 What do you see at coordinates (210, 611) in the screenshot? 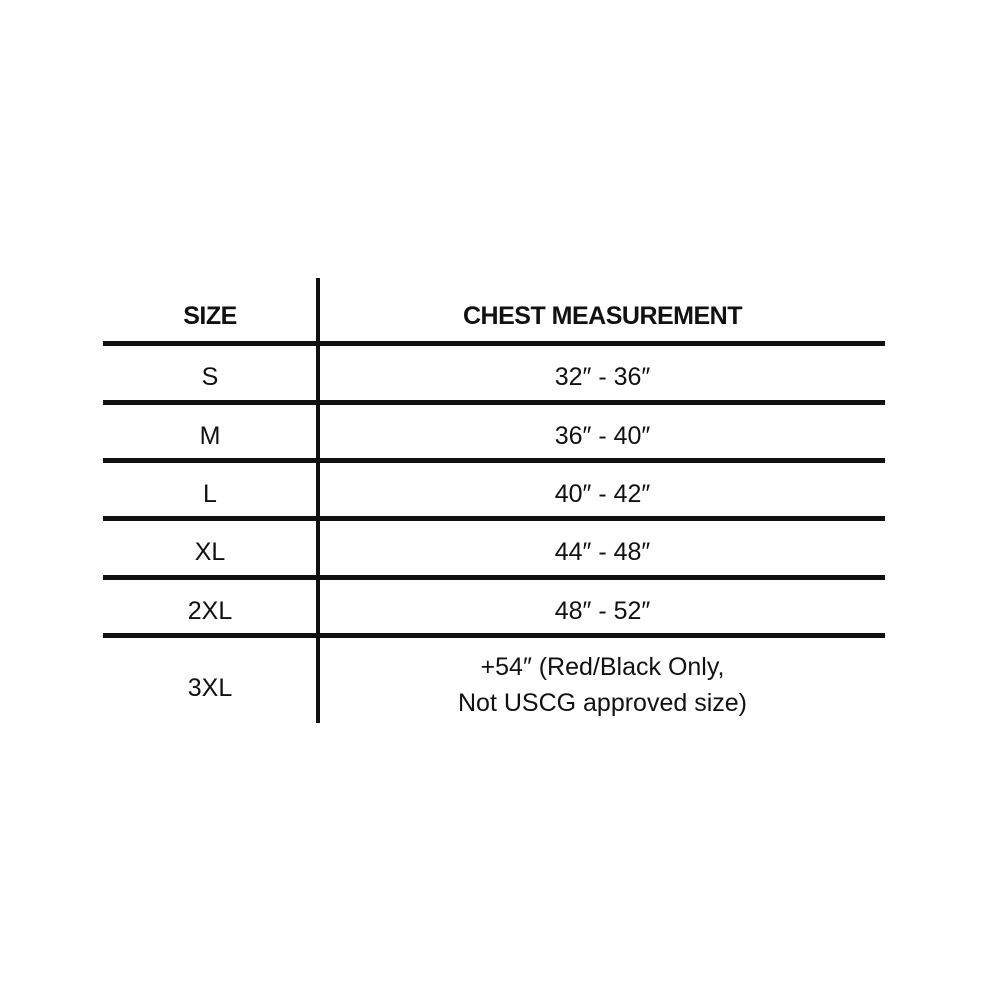
I see `size-cell: 2XL` at bounding box center [210, 611].